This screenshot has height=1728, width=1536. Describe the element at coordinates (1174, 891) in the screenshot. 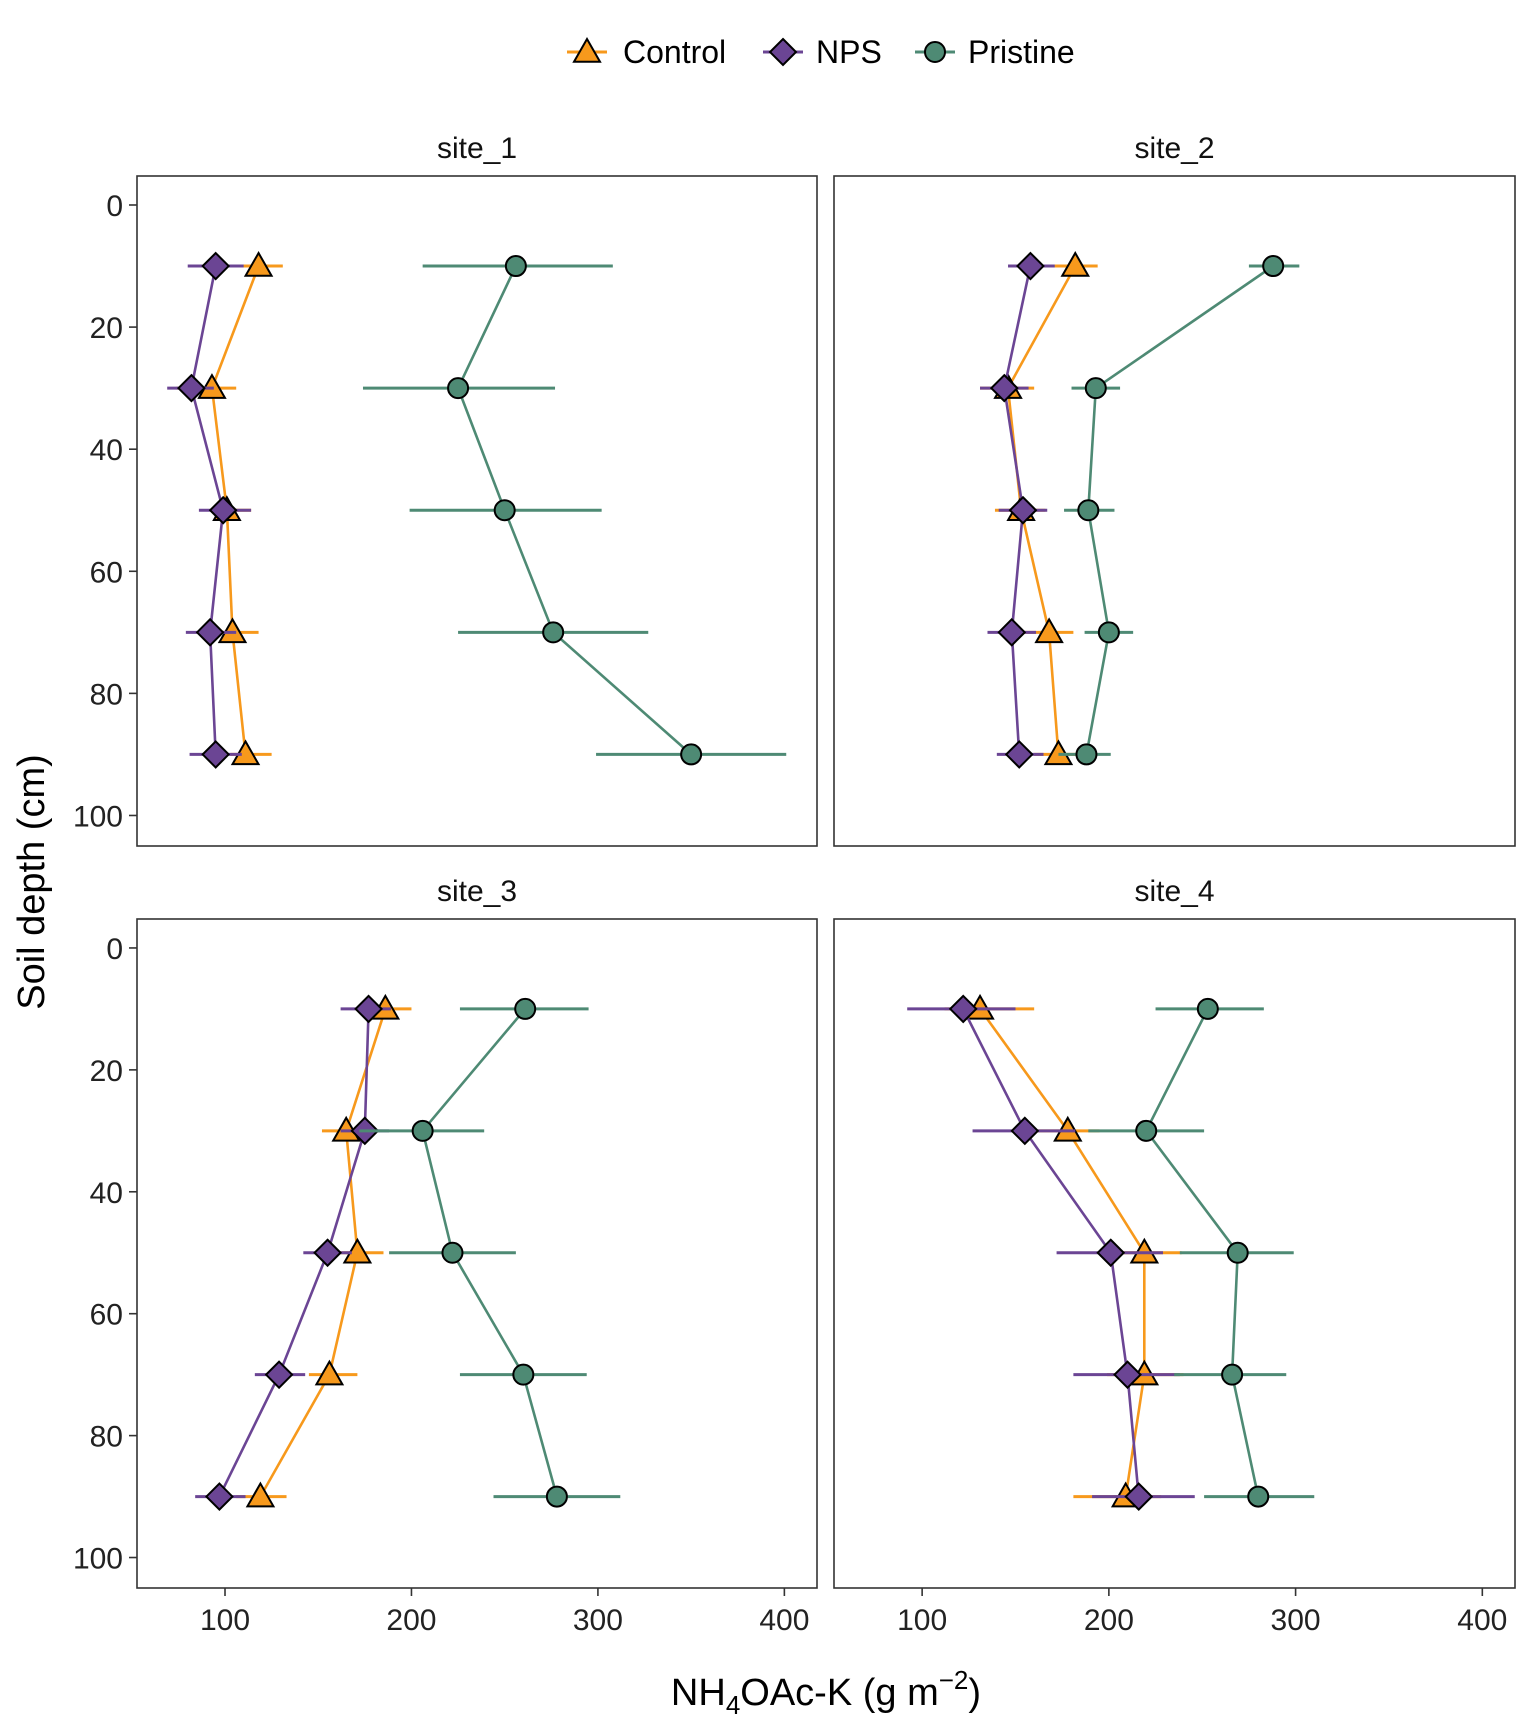

I see `facet-title: site_4` at that location.